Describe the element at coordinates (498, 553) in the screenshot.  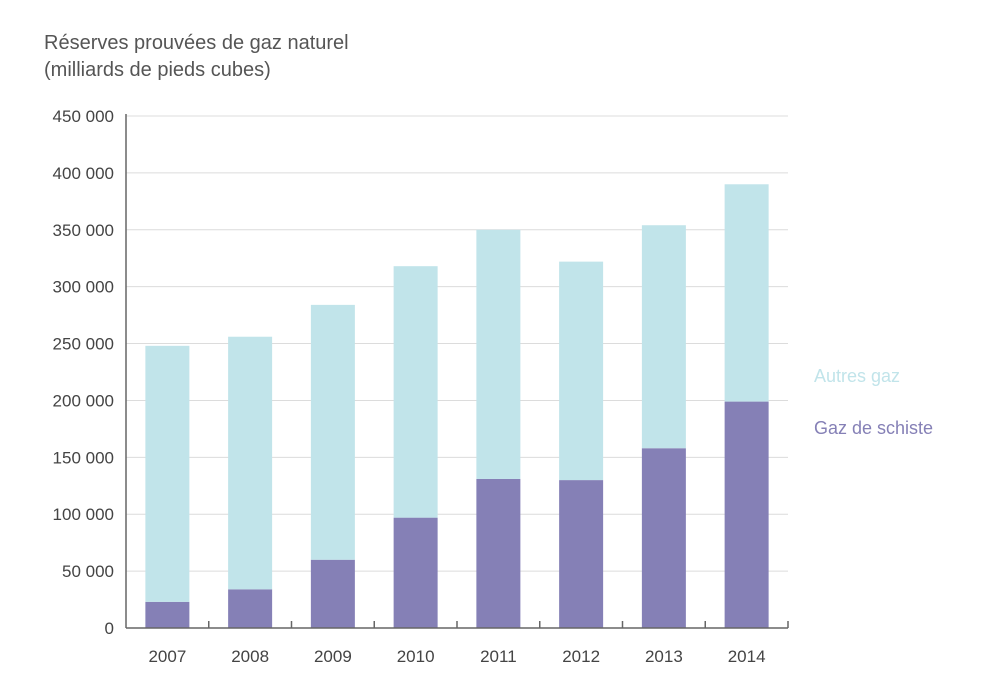
I see `bar-gaz-de-schiste-2011` at that location.